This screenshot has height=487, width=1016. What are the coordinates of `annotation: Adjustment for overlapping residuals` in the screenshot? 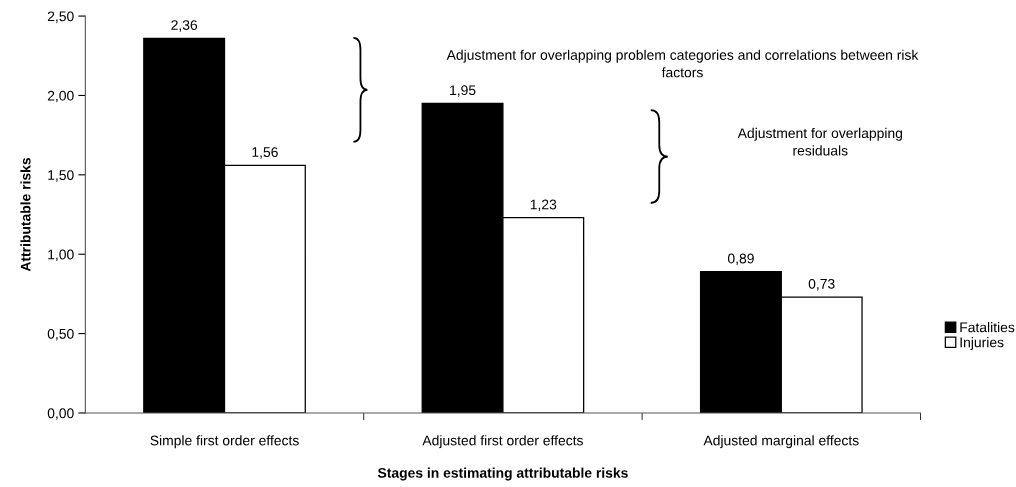 It's located at (819, 141).